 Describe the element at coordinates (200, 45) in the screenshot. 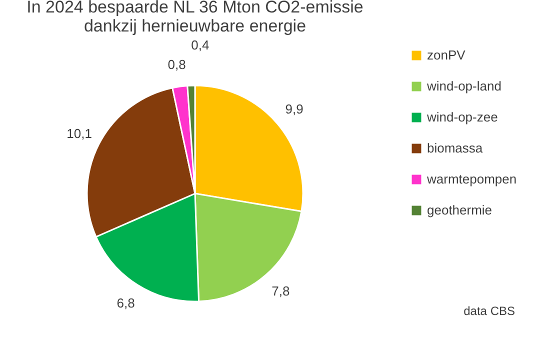

I see `data-label: 0,4` at that location.